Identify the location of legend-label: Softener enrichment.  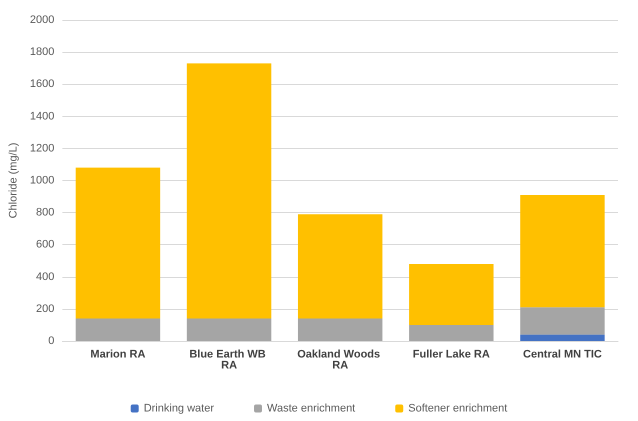
(458, 408).